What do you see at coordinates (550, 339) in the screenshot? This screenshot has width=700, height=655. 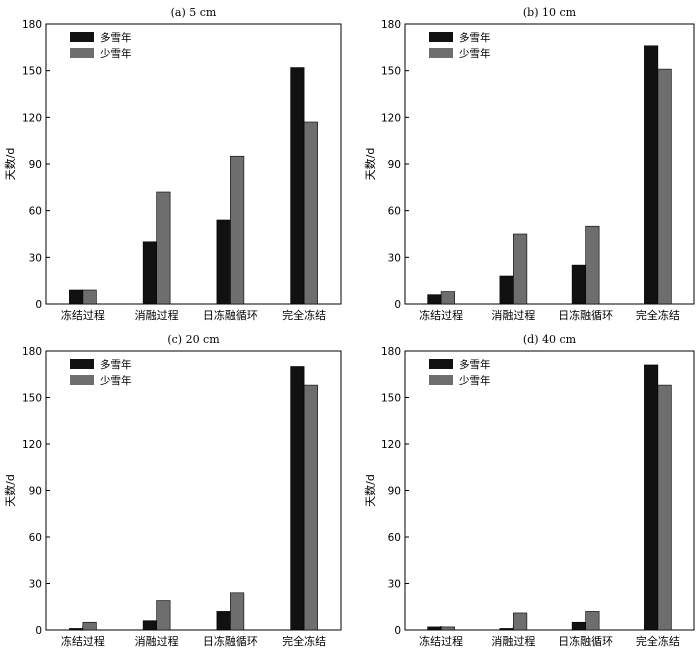 I see `chart-title: (d) 40 cm` at bounding box center [550, 339].